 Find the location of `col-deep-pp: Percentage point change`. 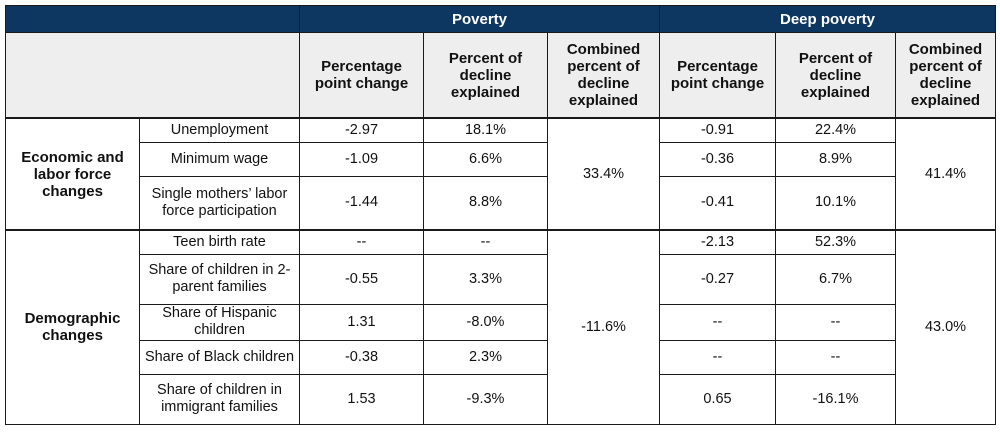

col-deep-pp: Percentage point change is located at coordinates (717, 75).